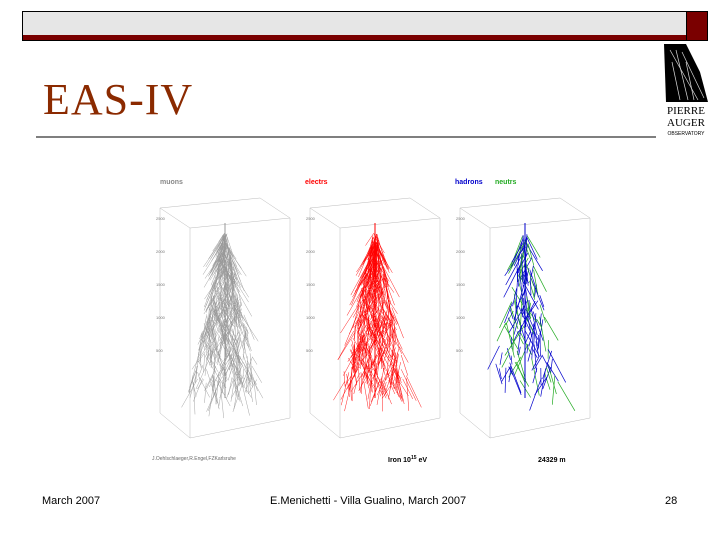 The width and height of the screenshot is (720, 540). What do you see at coordinates (368, 501) in the screenshot?
I see `footer-center: E.Menichetti - Villa Gualino, March 2007` at bounding box center [368, 501].